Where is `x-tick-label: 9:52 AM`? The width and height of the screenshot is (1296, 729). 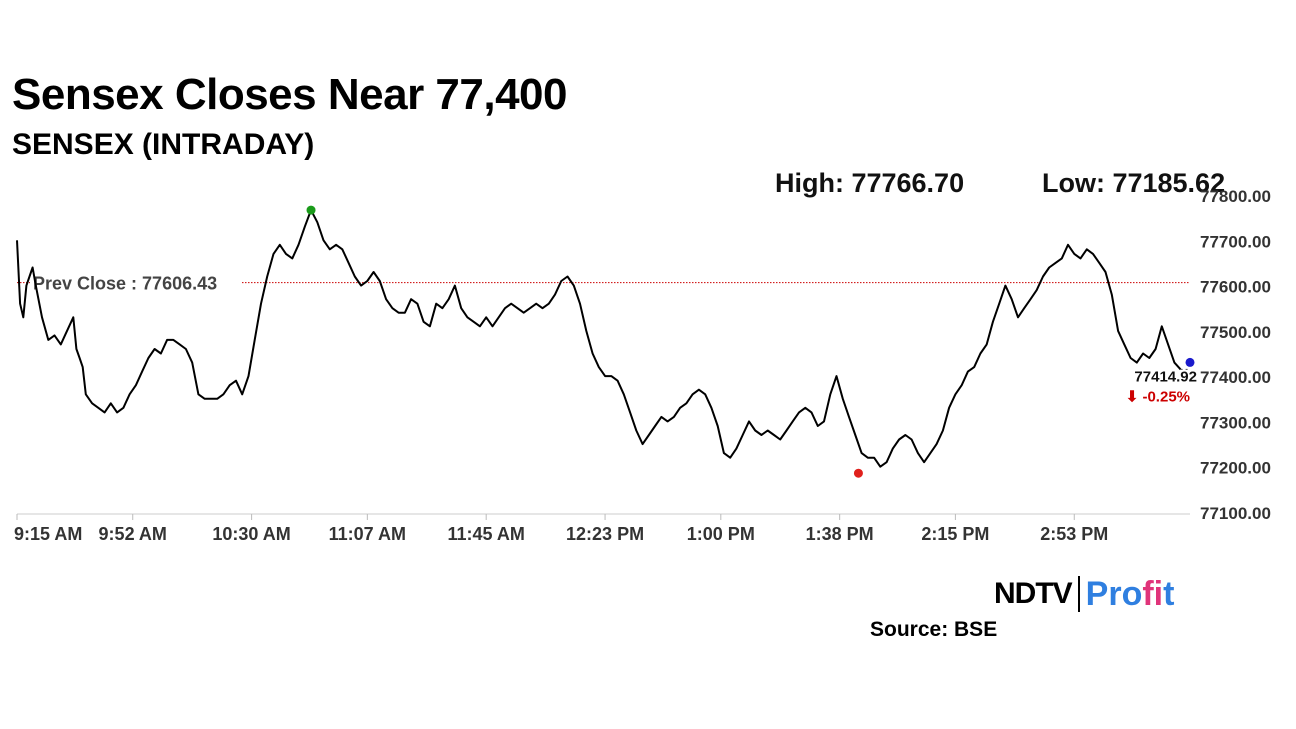
x-tick-label: 9:52 AM is located at coordinates (133, 534).